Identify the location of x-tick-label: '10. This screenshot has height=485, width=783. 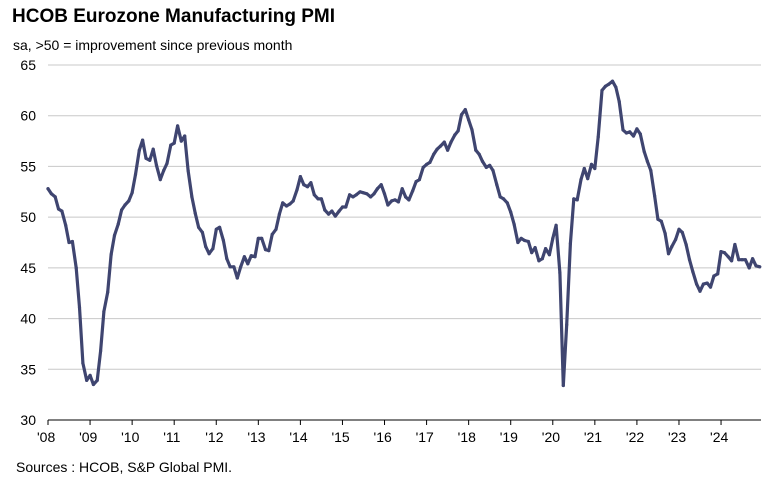
(130, 437).